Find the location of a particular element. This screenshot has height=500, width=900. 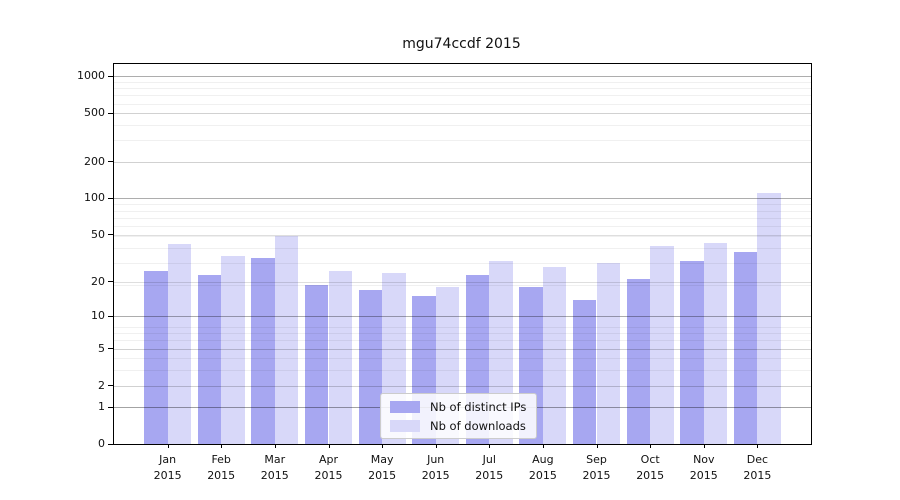

legend-item-downloads: Nb of downloads is located at coordinates (458, 425).